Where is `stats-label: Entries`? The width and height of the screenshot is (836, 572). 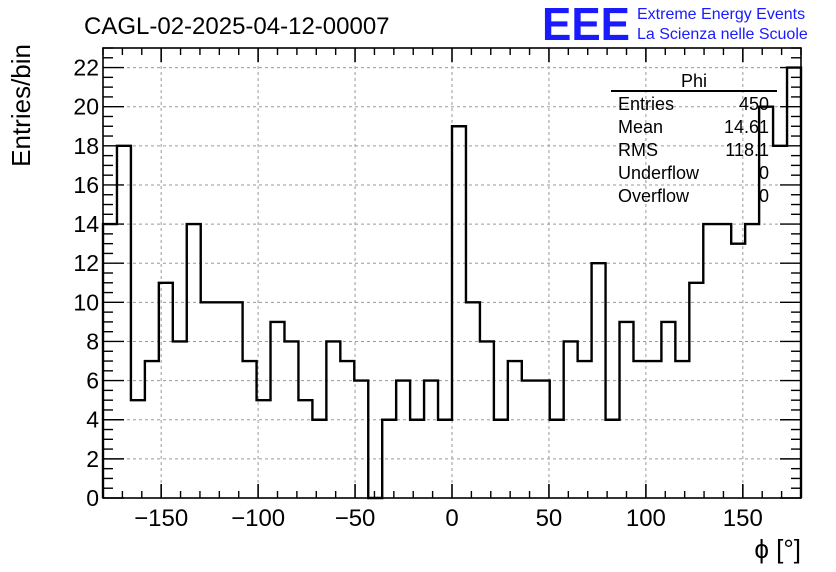
stats-label: Entries is located at coordinates (646, 104).